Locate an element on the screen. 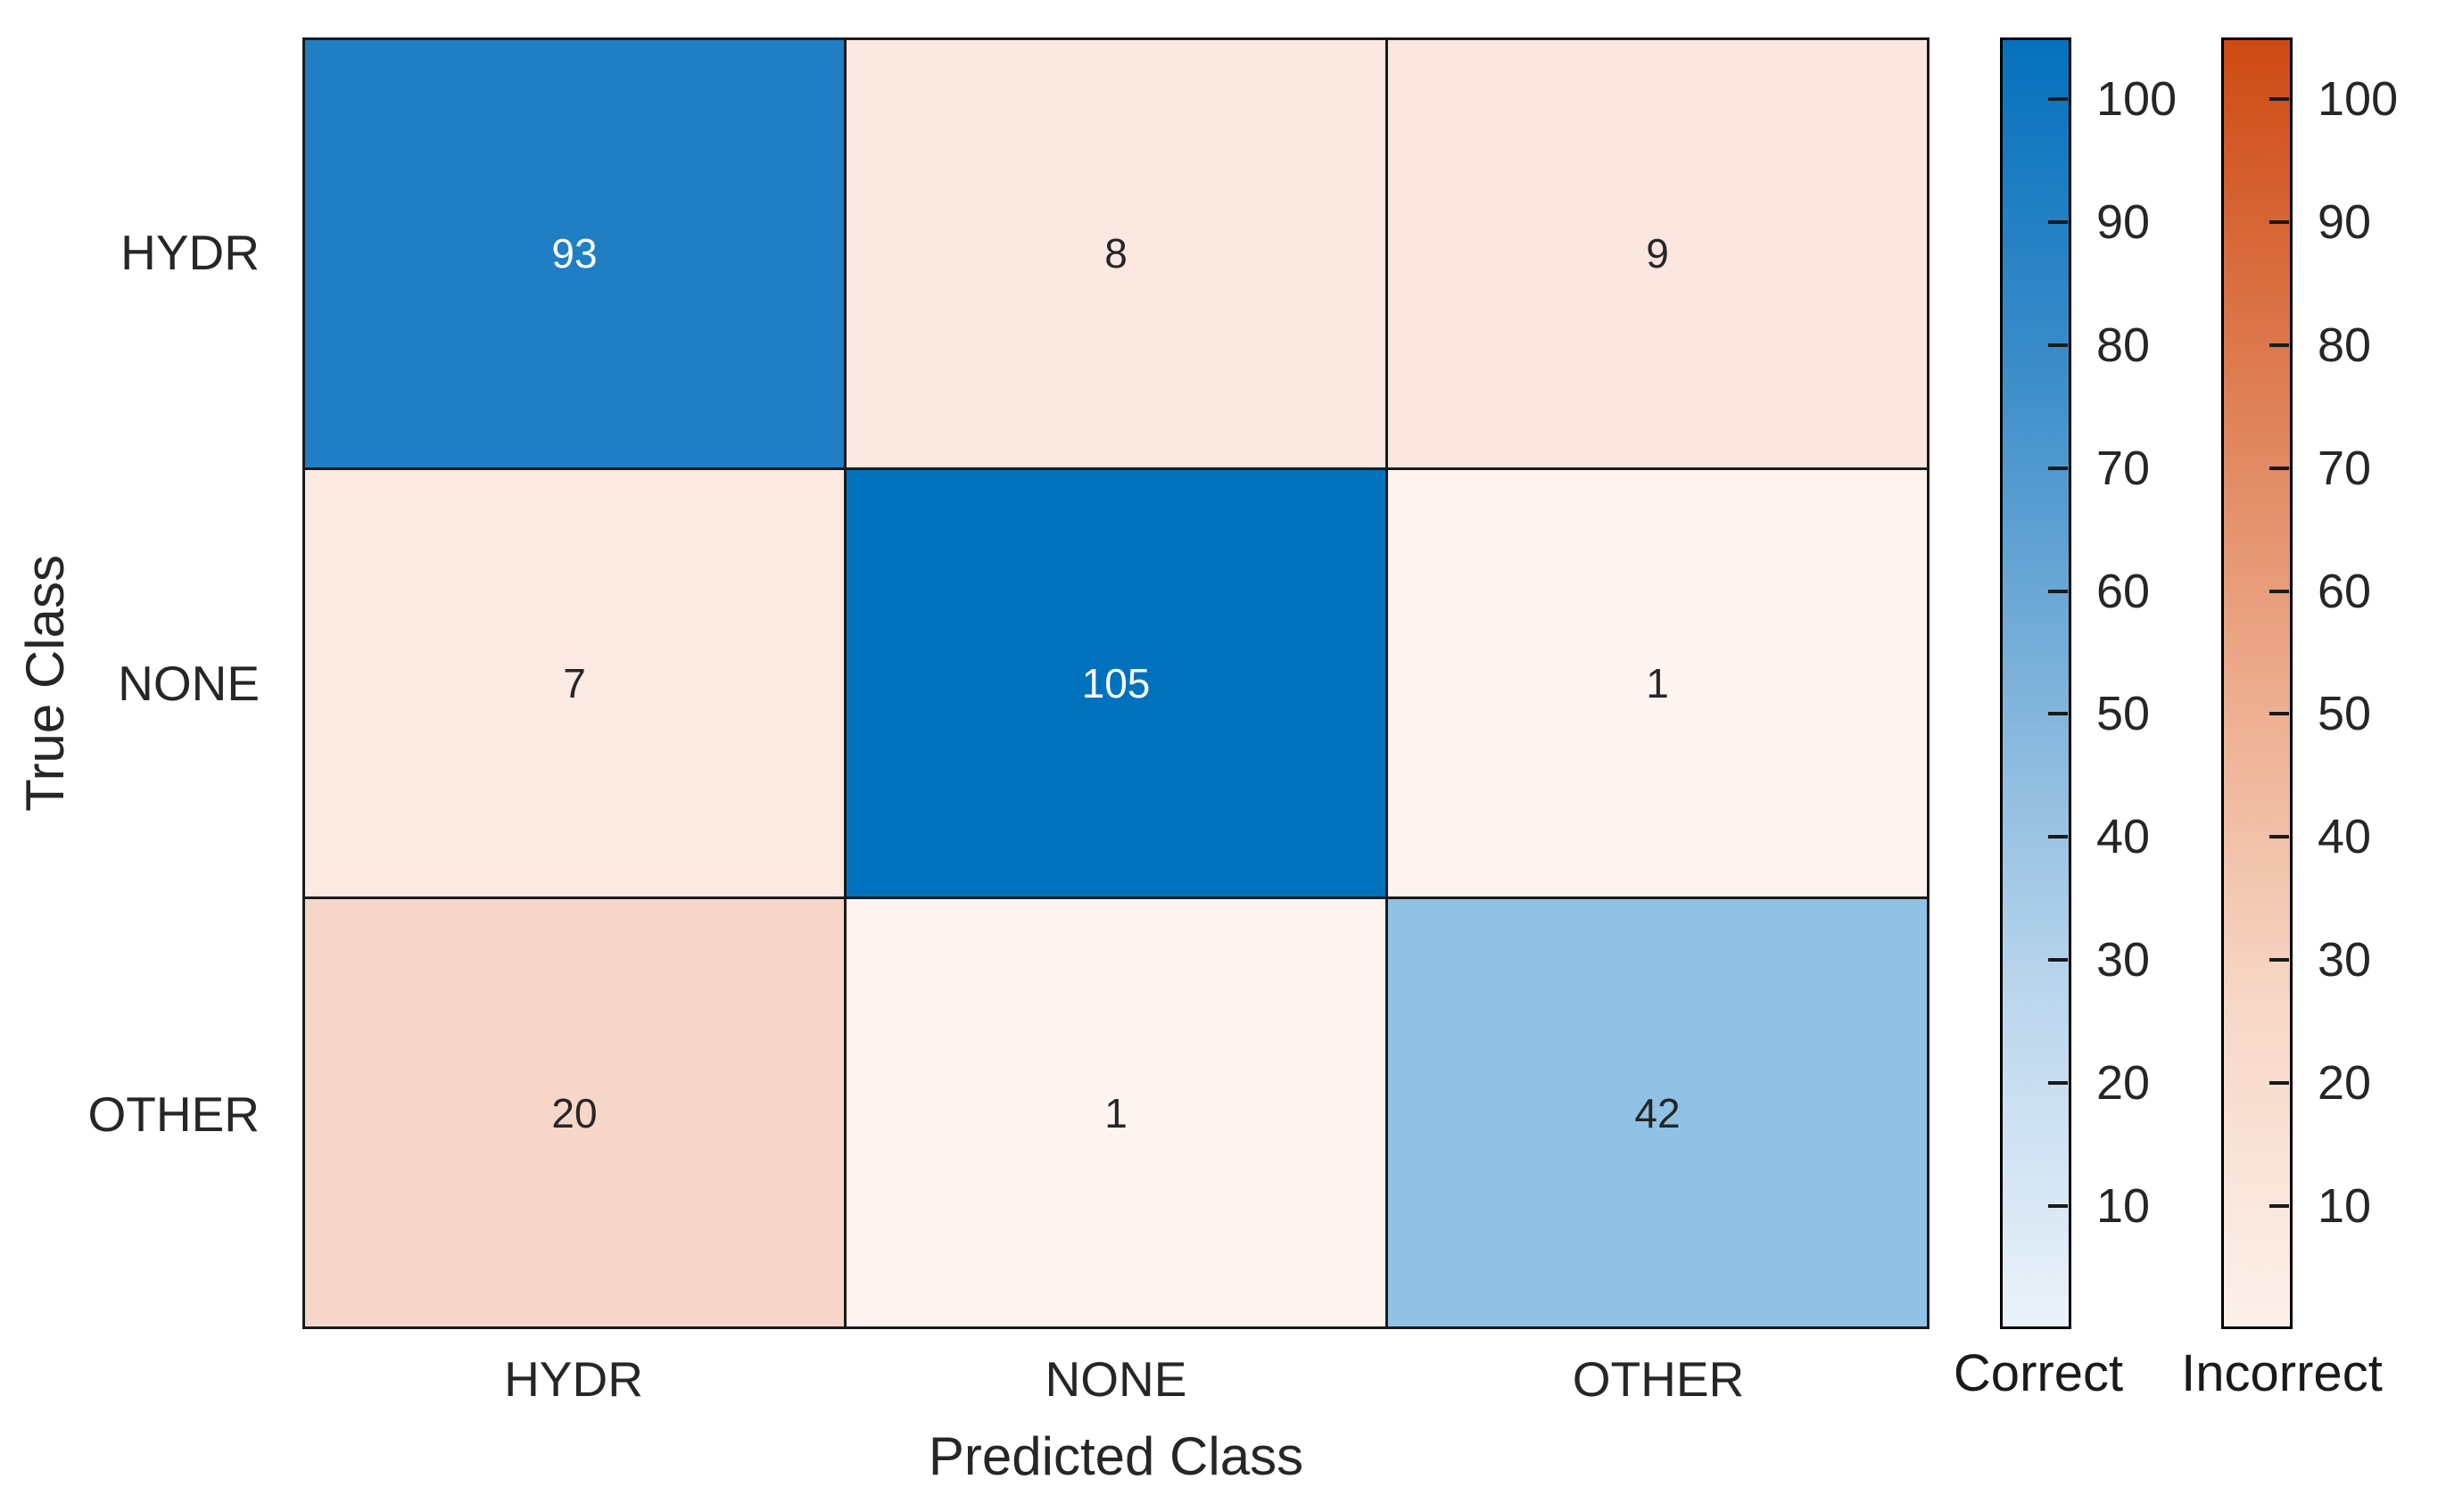 The height and width of the screenshot is (1512, 2446). y-tick-label: HYDR is located at coordinates (190, 253).